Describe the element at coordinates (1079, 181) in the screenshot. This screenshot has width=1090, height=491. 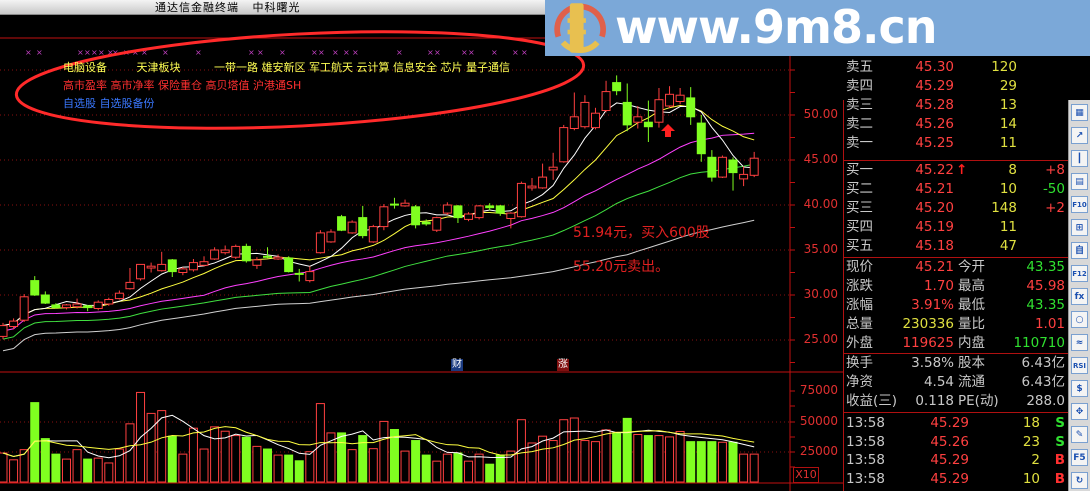
I see `windows-icon: ▤` at that location.